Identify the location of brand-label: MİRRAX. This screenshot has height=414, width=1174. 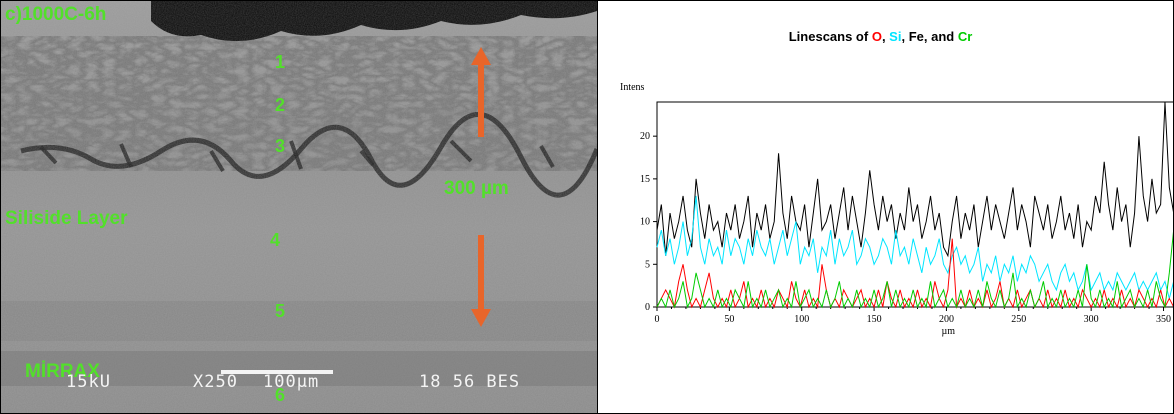
(62, 371).